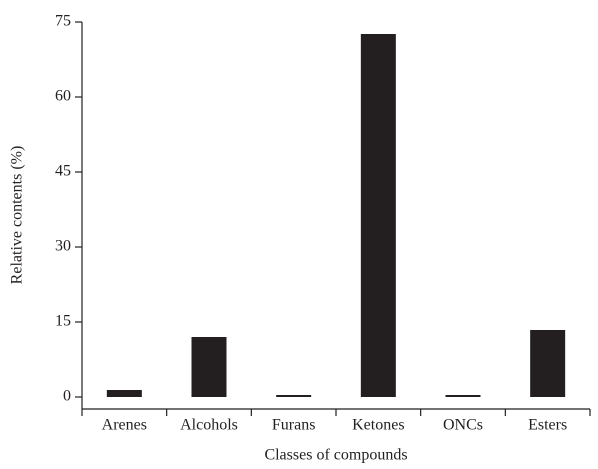 The image size is (598, 469). What do you see at coordinates (209, 425) in the screenshot?
I see `x-tick-label: Alcohols` at bounding box center [209, 425].